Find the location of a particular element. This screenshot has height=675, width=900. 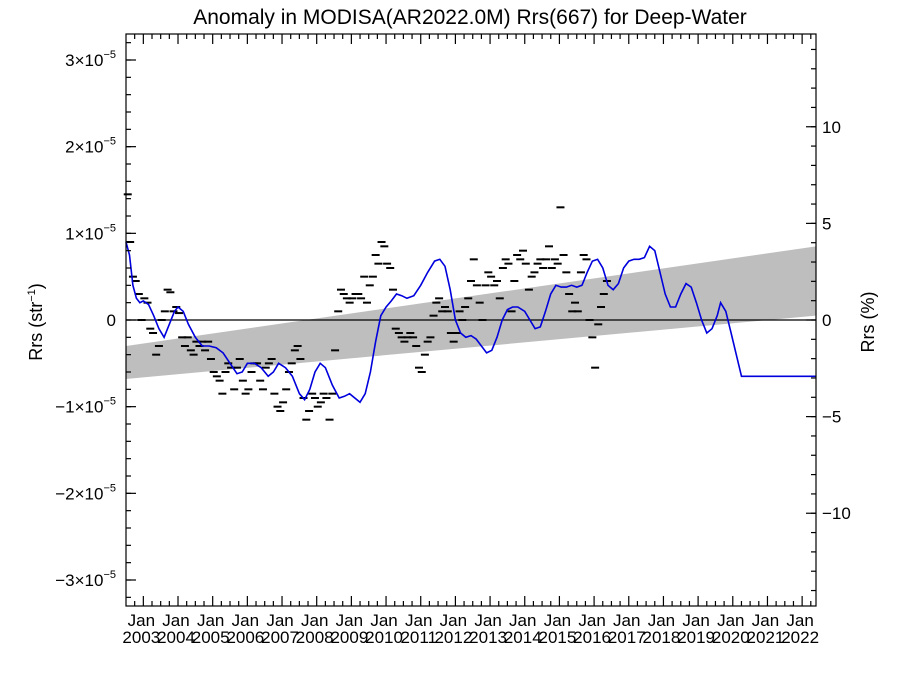

y-tick-mantissa: −1×10 is located at coordinates (79, 407).